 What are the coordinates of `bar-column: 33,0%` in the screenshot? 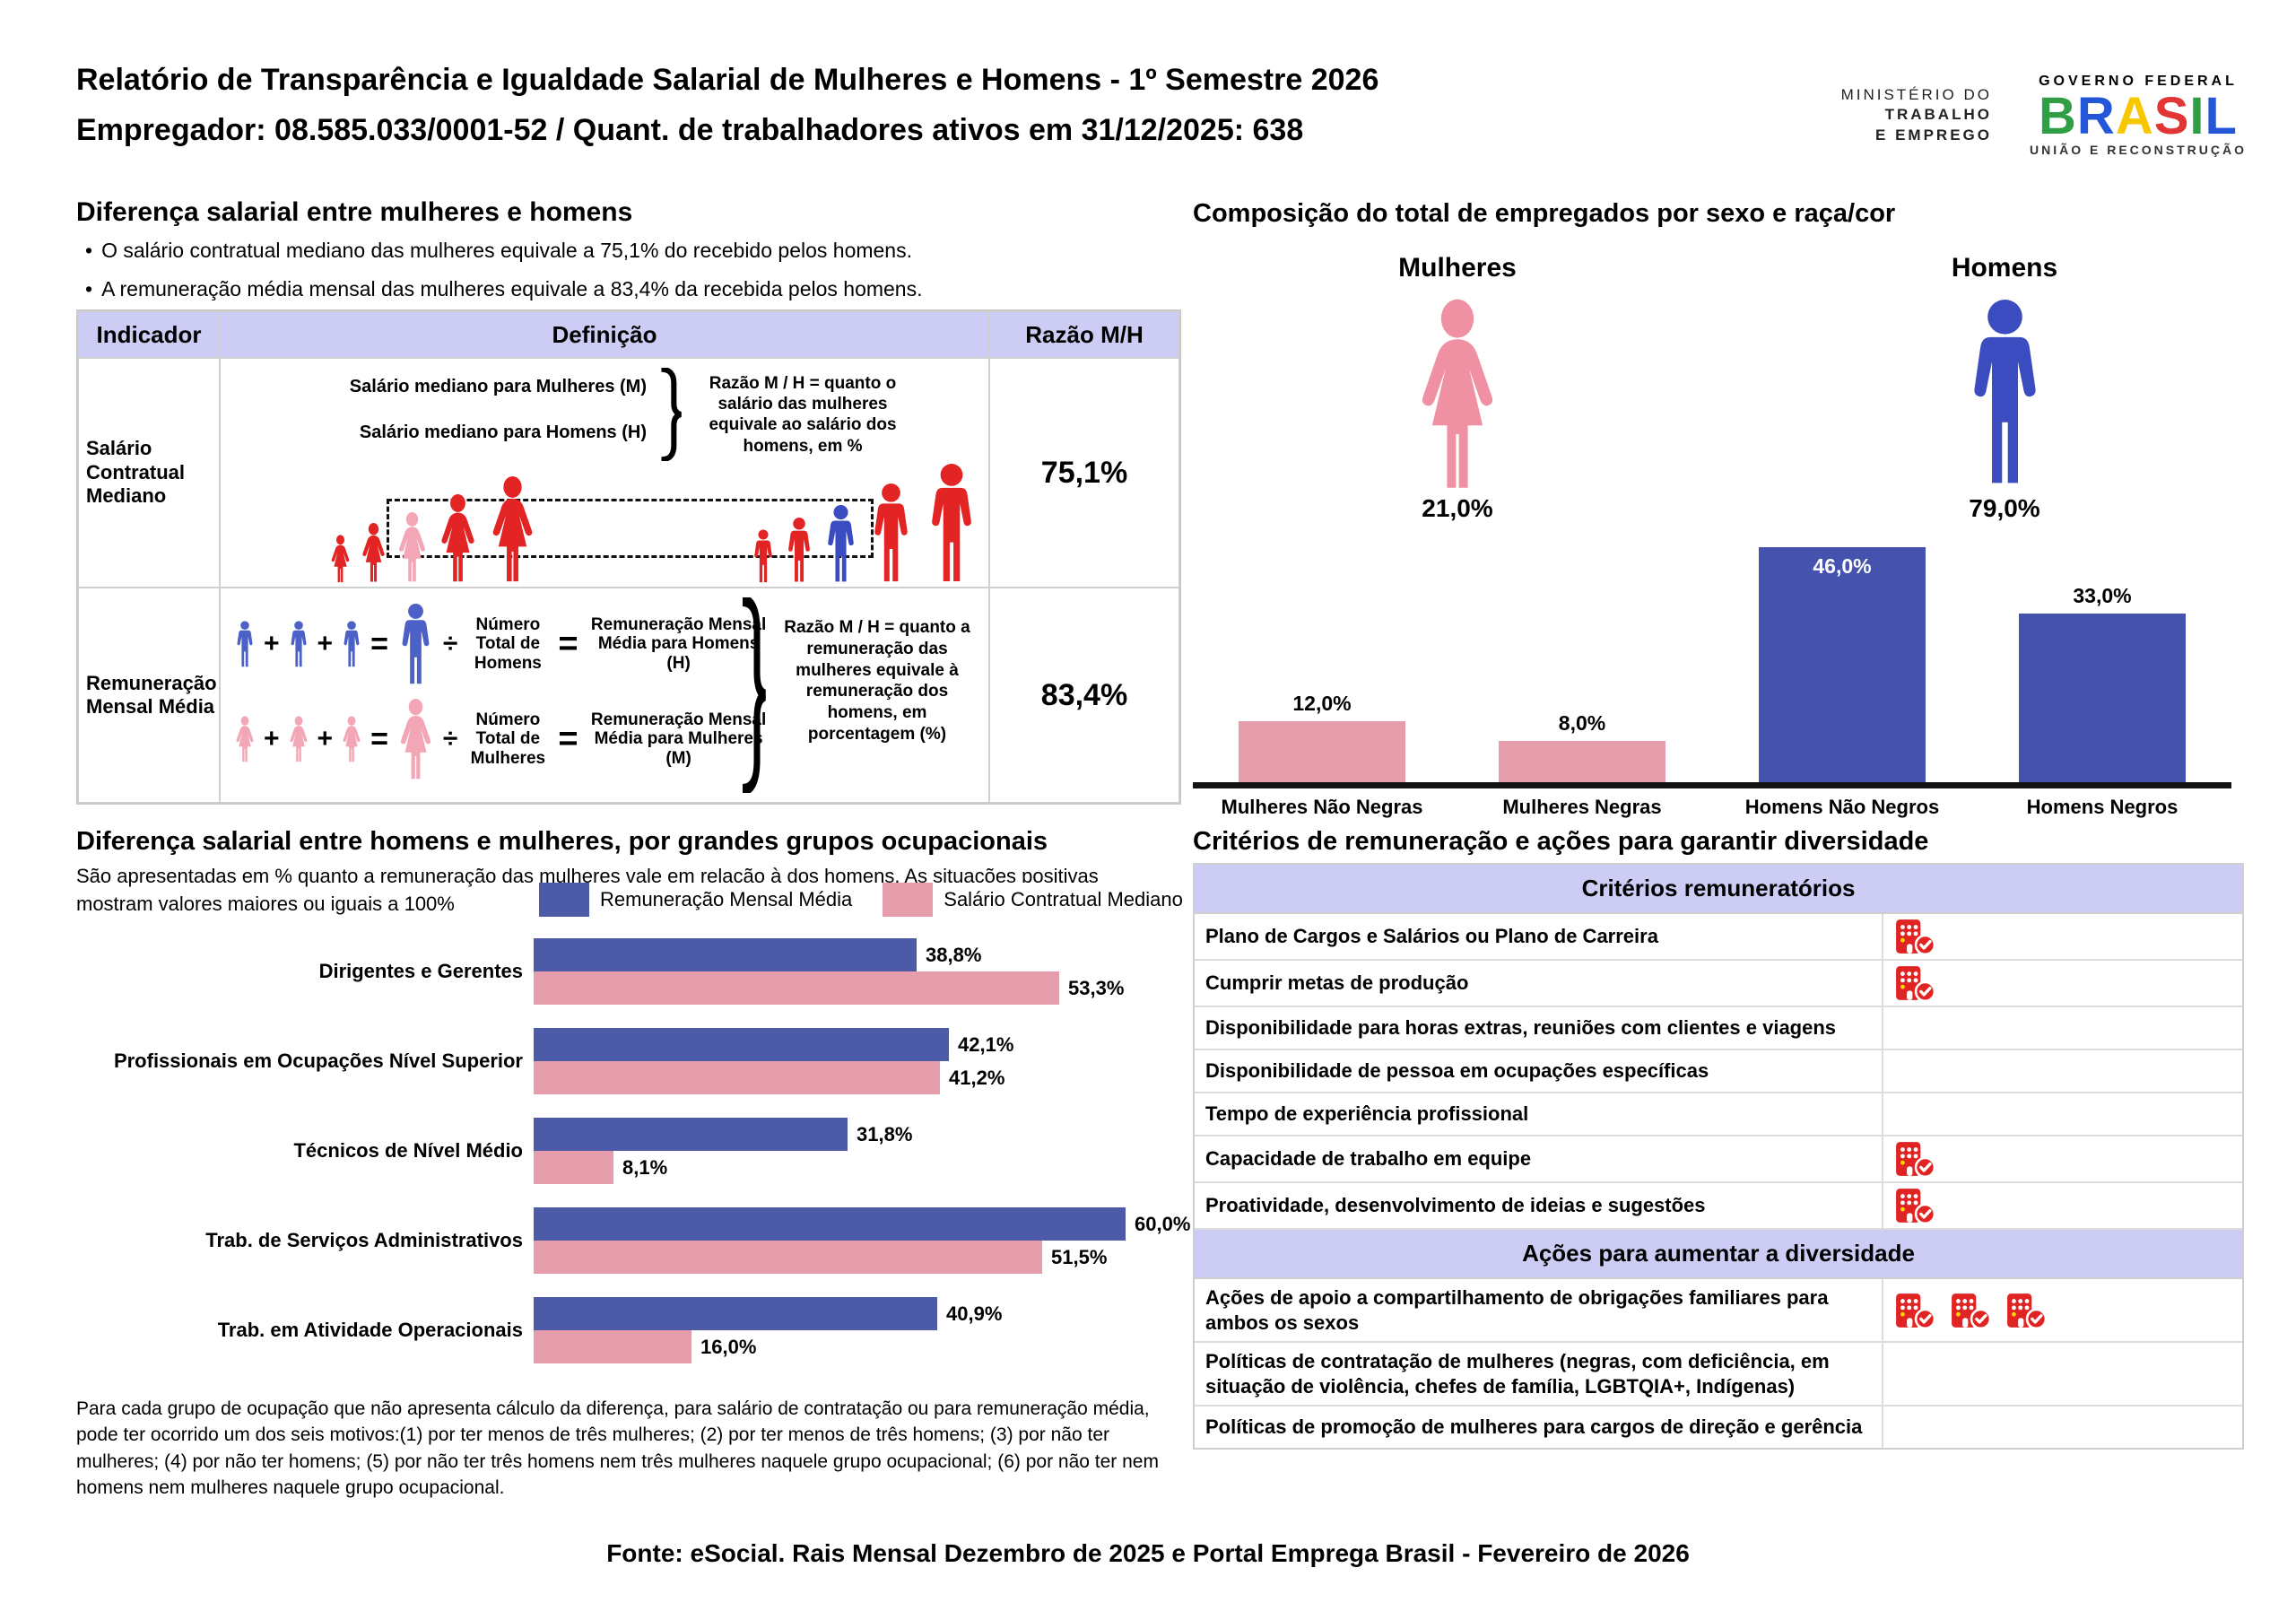 It's located at (2102, 683).